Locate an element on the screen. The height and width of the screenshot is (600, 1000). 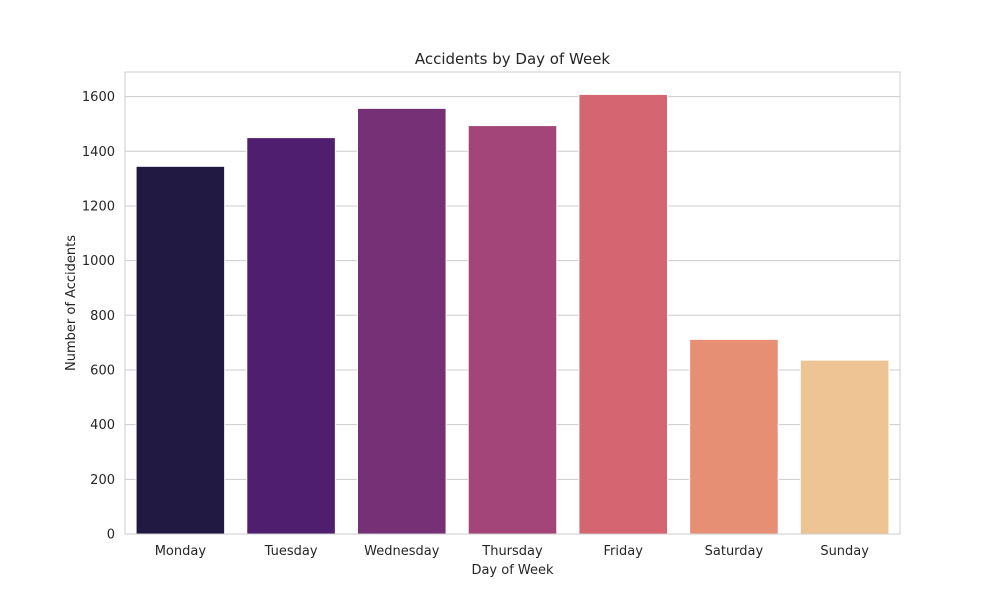
y-tick-label: 400 is located at coordinates (102, 425).